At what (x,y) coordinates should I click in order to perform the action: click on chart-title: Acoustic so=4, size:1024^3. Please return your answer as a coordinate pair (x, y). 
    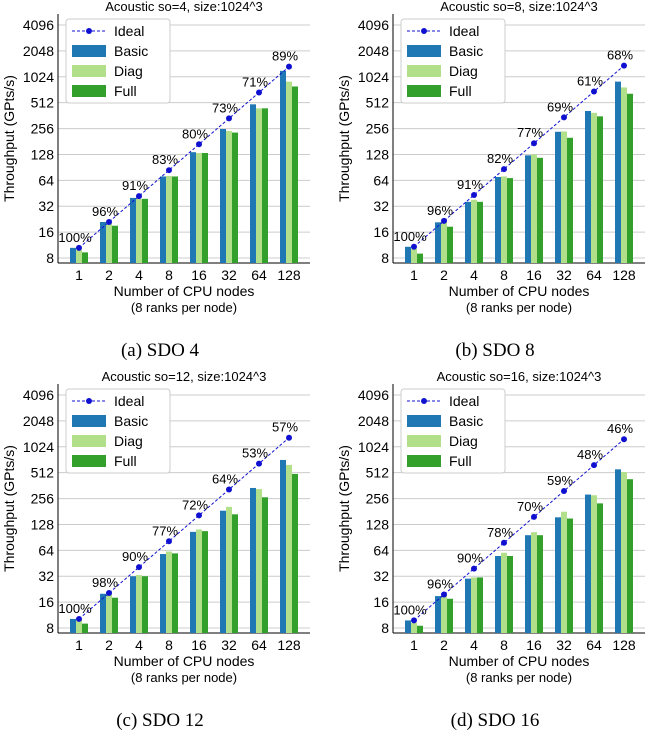
    Looking at the image, I should click on (184, 7).